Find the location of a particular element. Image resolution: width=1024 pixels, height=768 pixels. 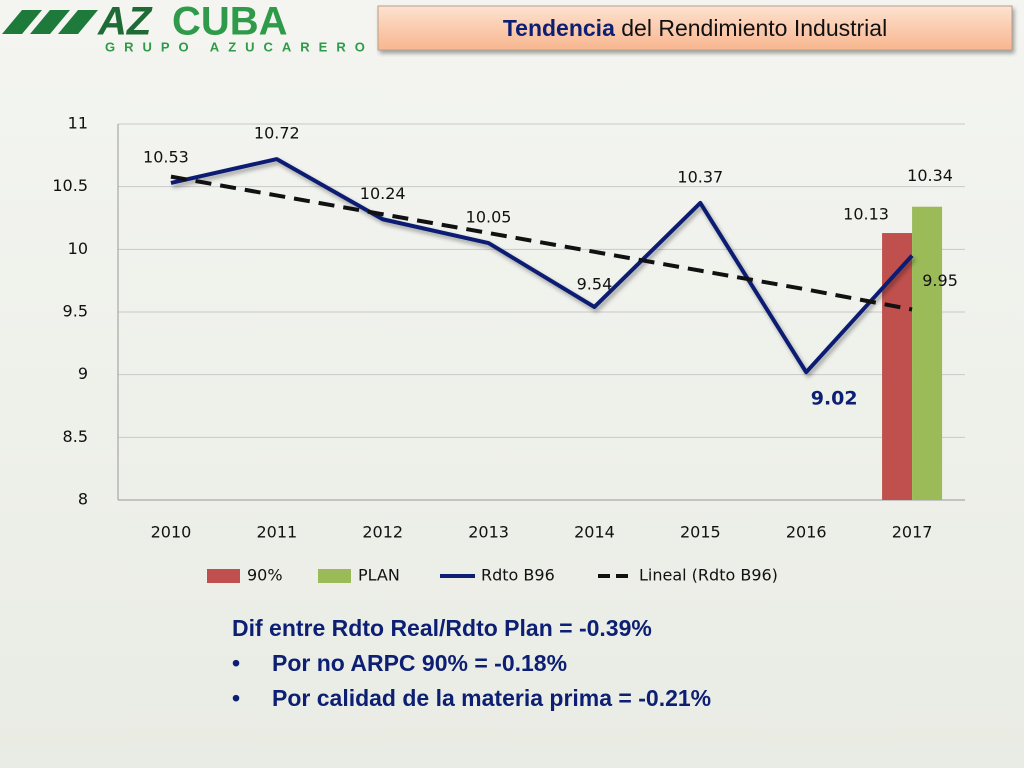

legend-label: 90% is located at coordinates (265, 575).